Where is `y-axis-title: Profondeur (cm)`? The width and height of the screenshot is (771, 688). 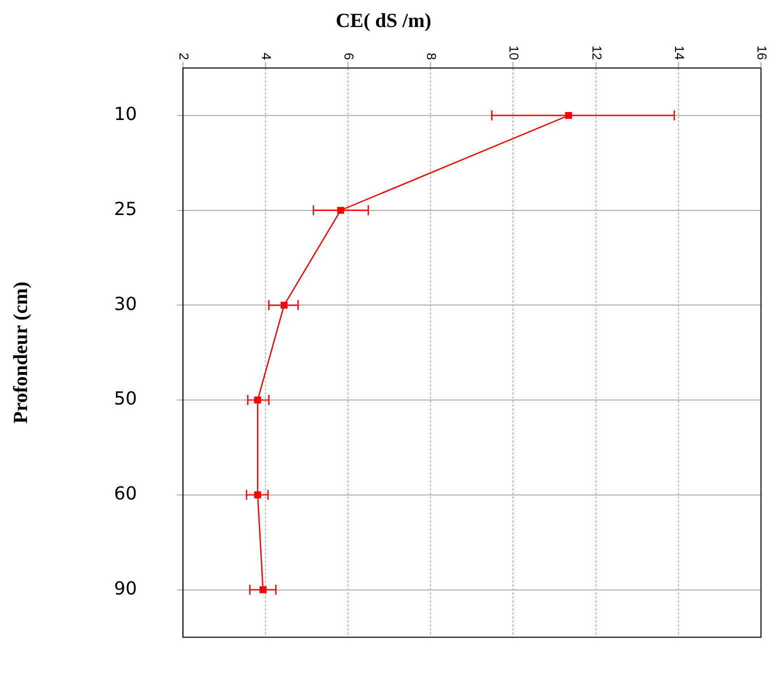 y-axis-title: Profondeur (cm) is located at coordinates (21, 353).